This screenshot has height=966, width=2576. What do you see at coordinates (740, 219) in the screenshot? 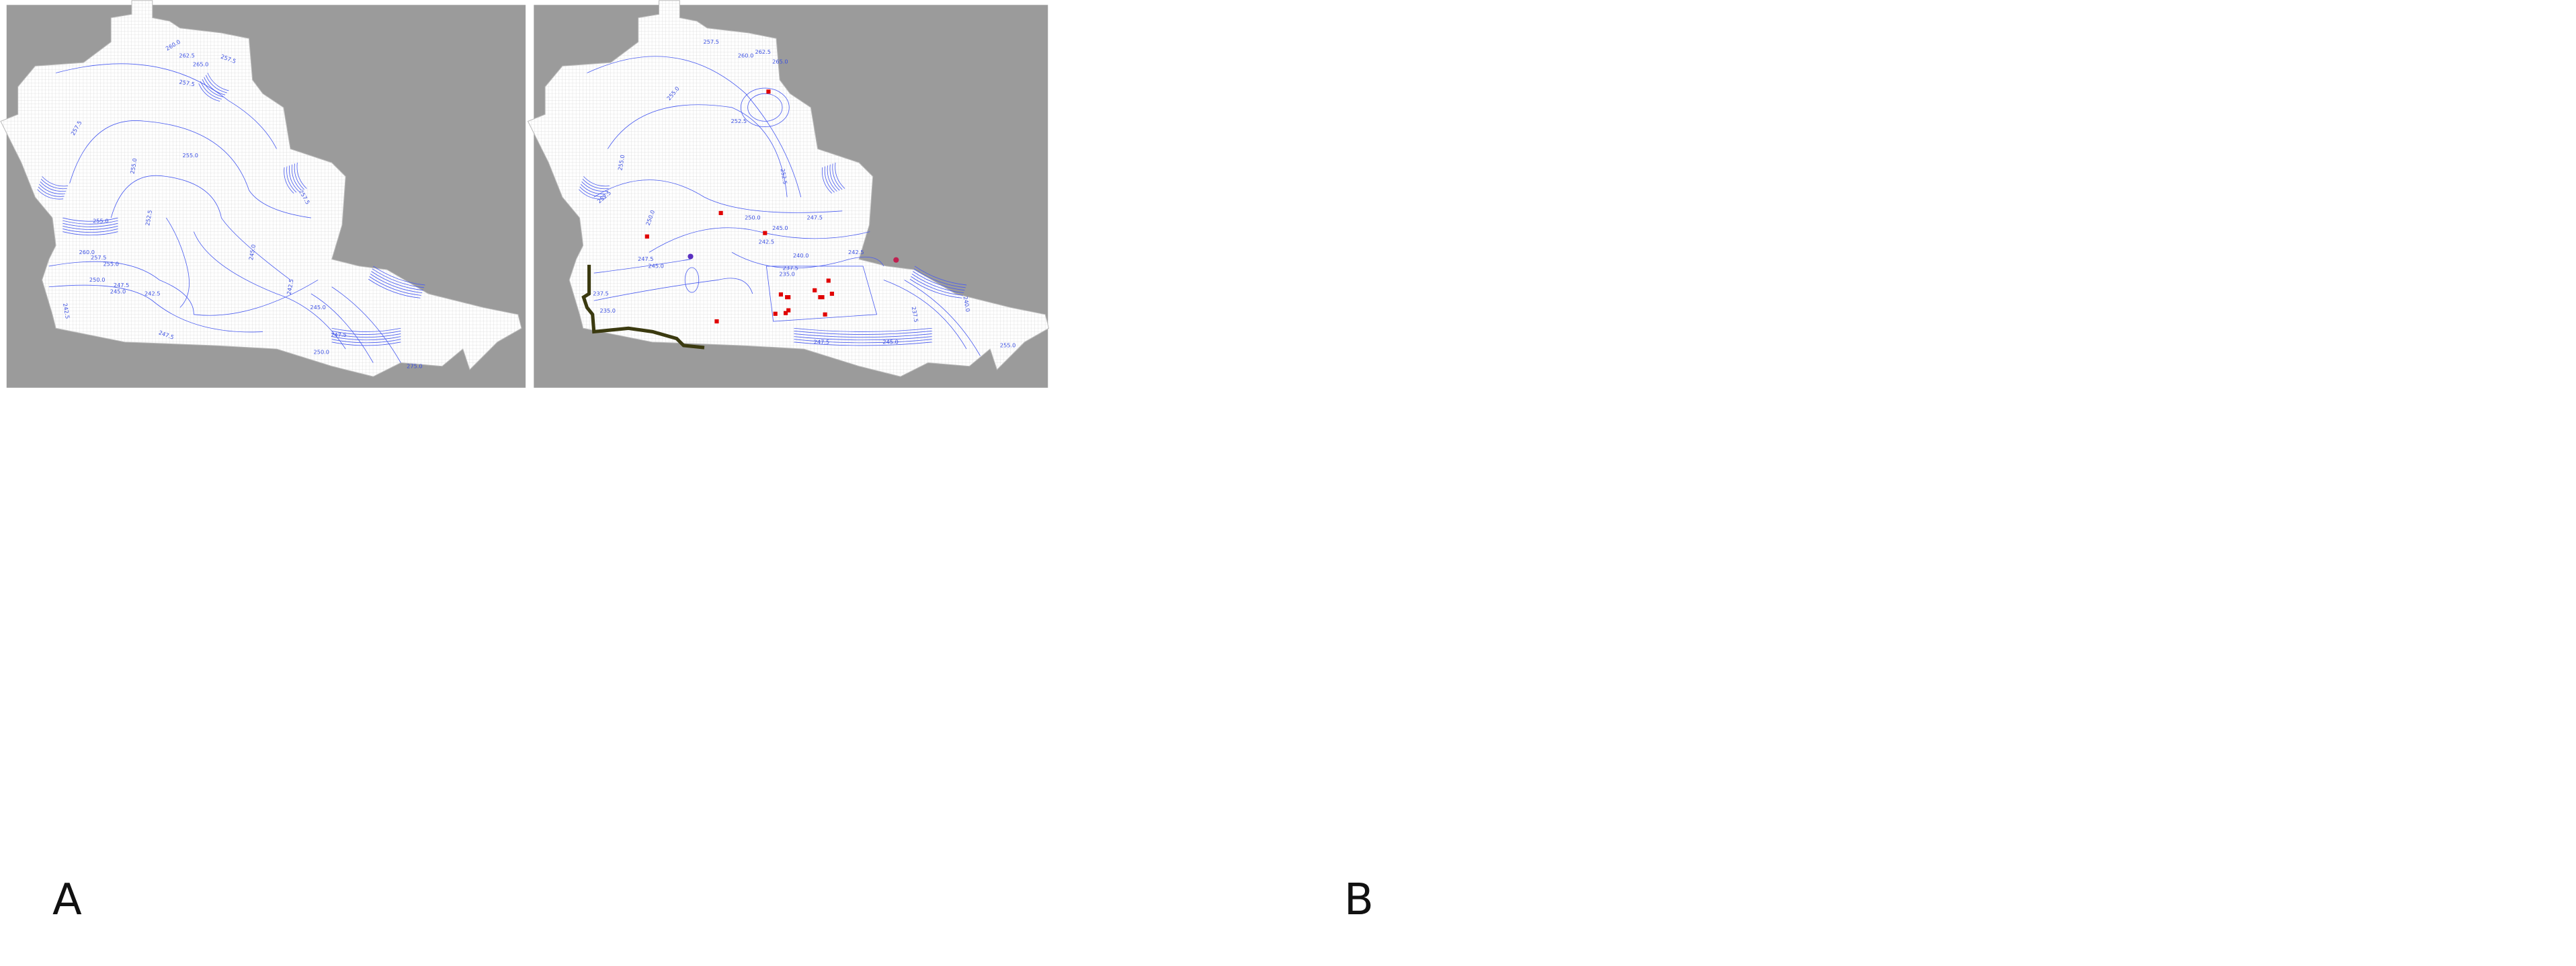
I see `wells` at bounding box center [740, 219].